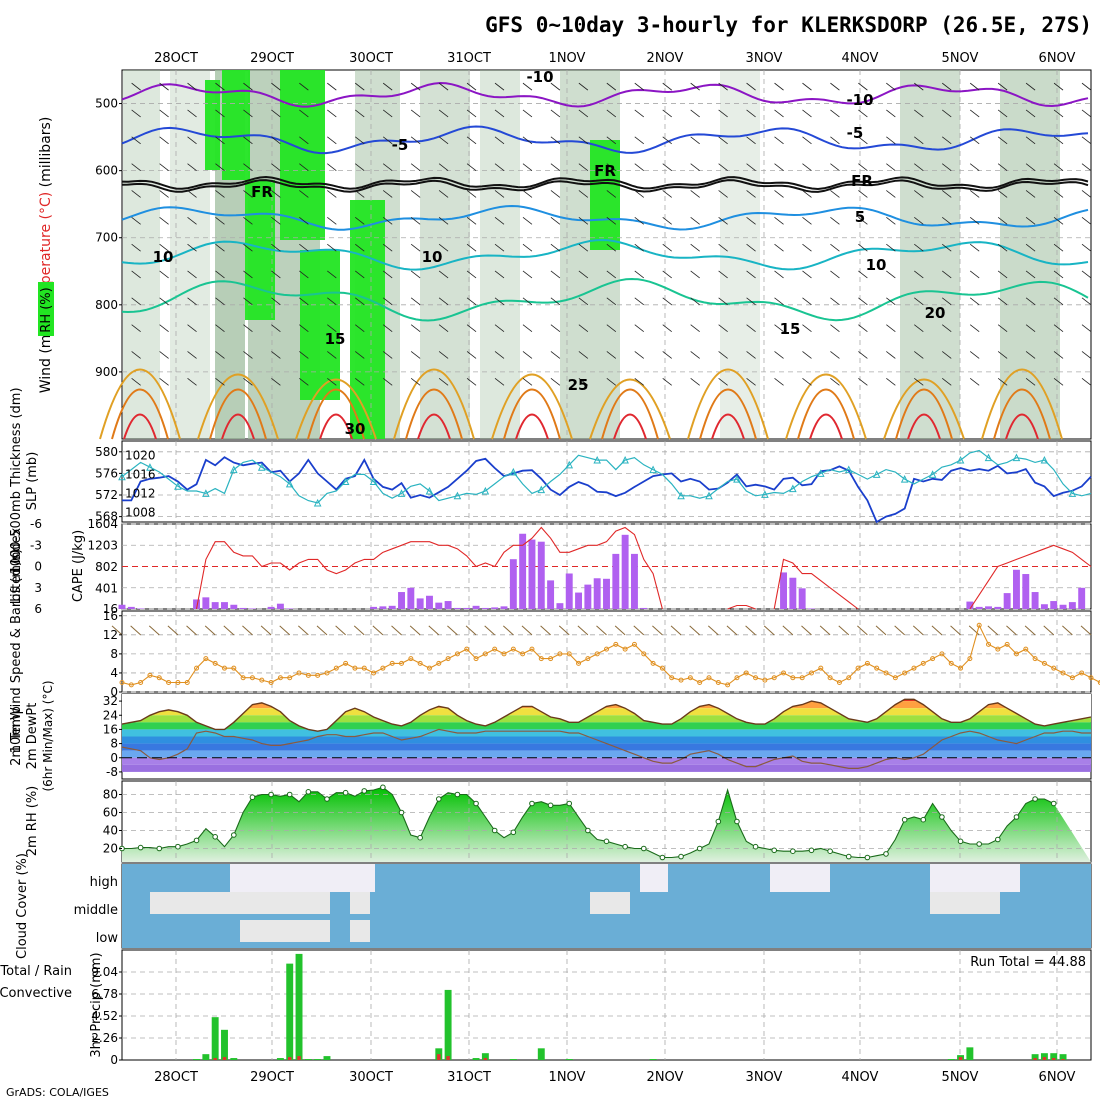 The width and height of the screenshot is (1100, 1100). What do you see at coordinates (860, 58) in the screenshot?
I see `date-label-top: 4NOV` at bounding box center [860, 58].